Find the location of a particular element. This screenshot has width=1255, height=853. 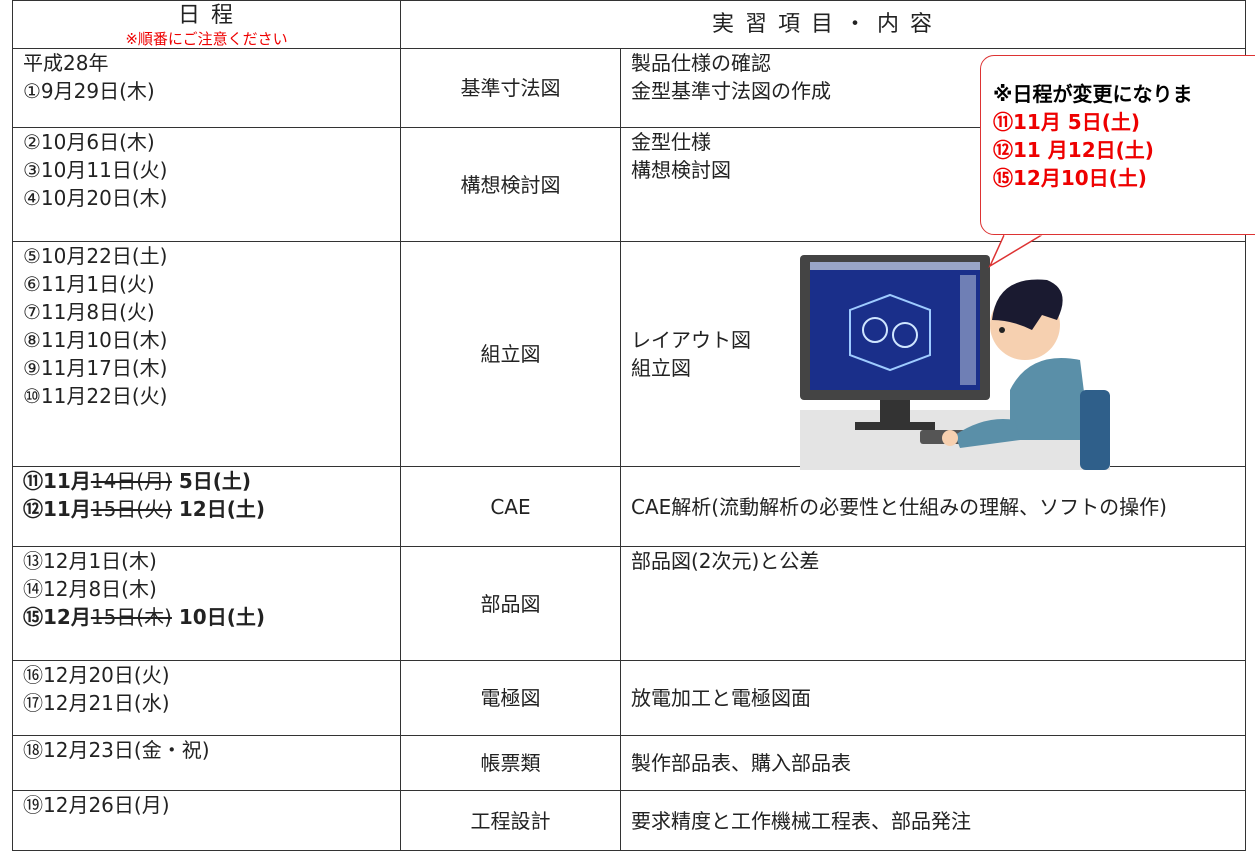

content-line: 金型仕様 is located at coordinates (671, 142).